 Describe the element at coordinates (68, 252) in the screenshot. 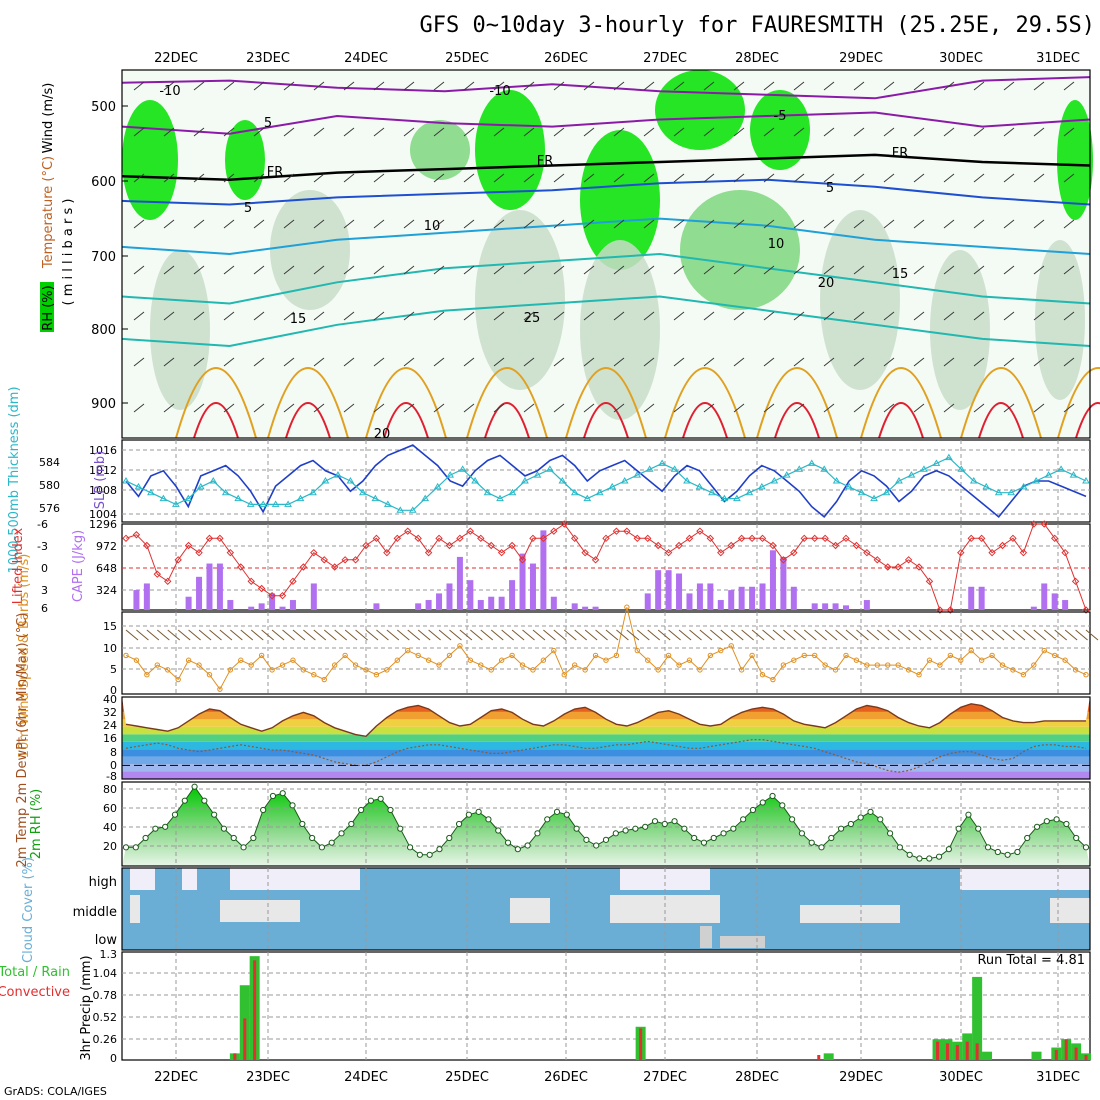

I see `pressure-axis-label: ( m i l l i b a r s )` at that location.